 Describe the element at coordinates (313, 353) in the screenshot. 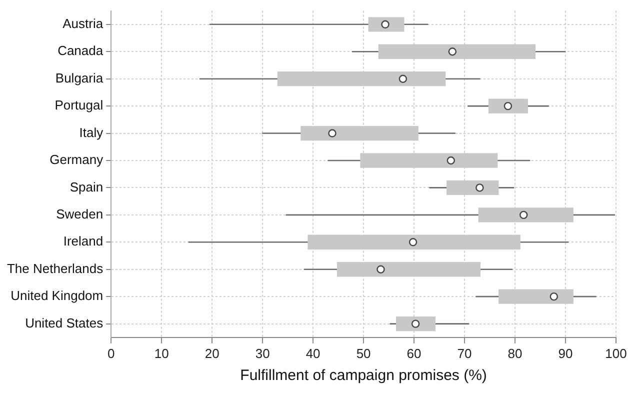

I see `x-tick-label: 40` at that location.